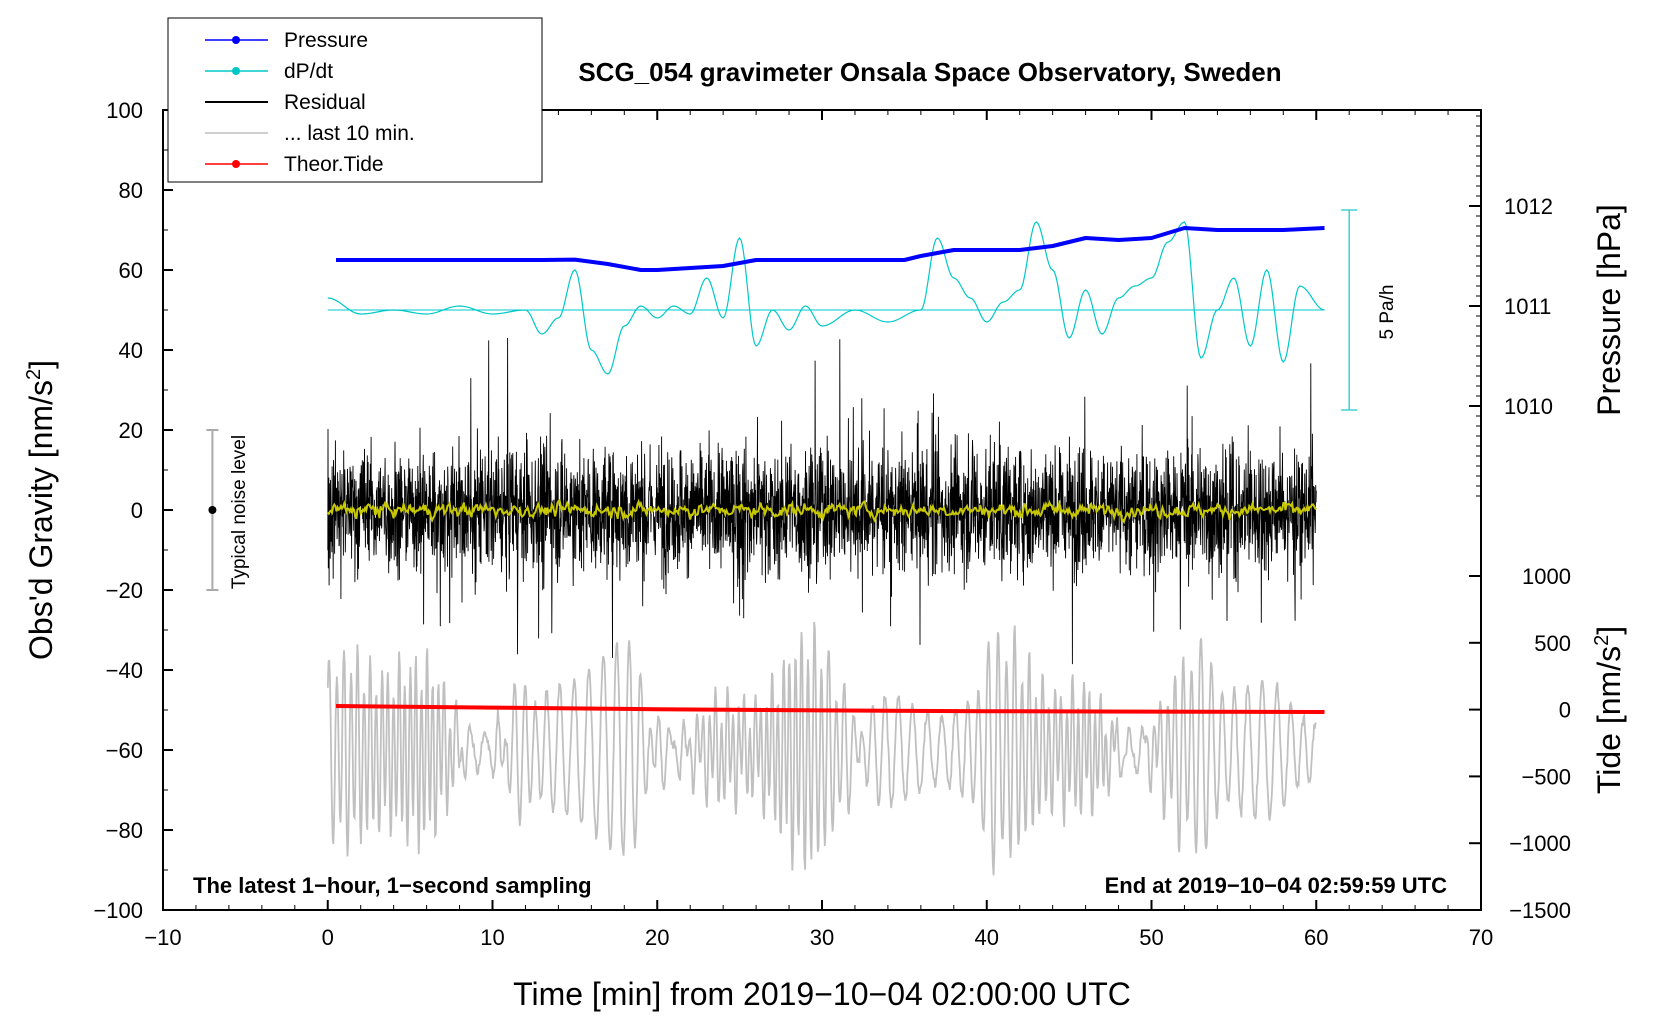 The width and height of the screenshot is (1660, 1020). Describe the element at coordinates (830, 249) in the screenshot. I see `series-pressure` at that location.